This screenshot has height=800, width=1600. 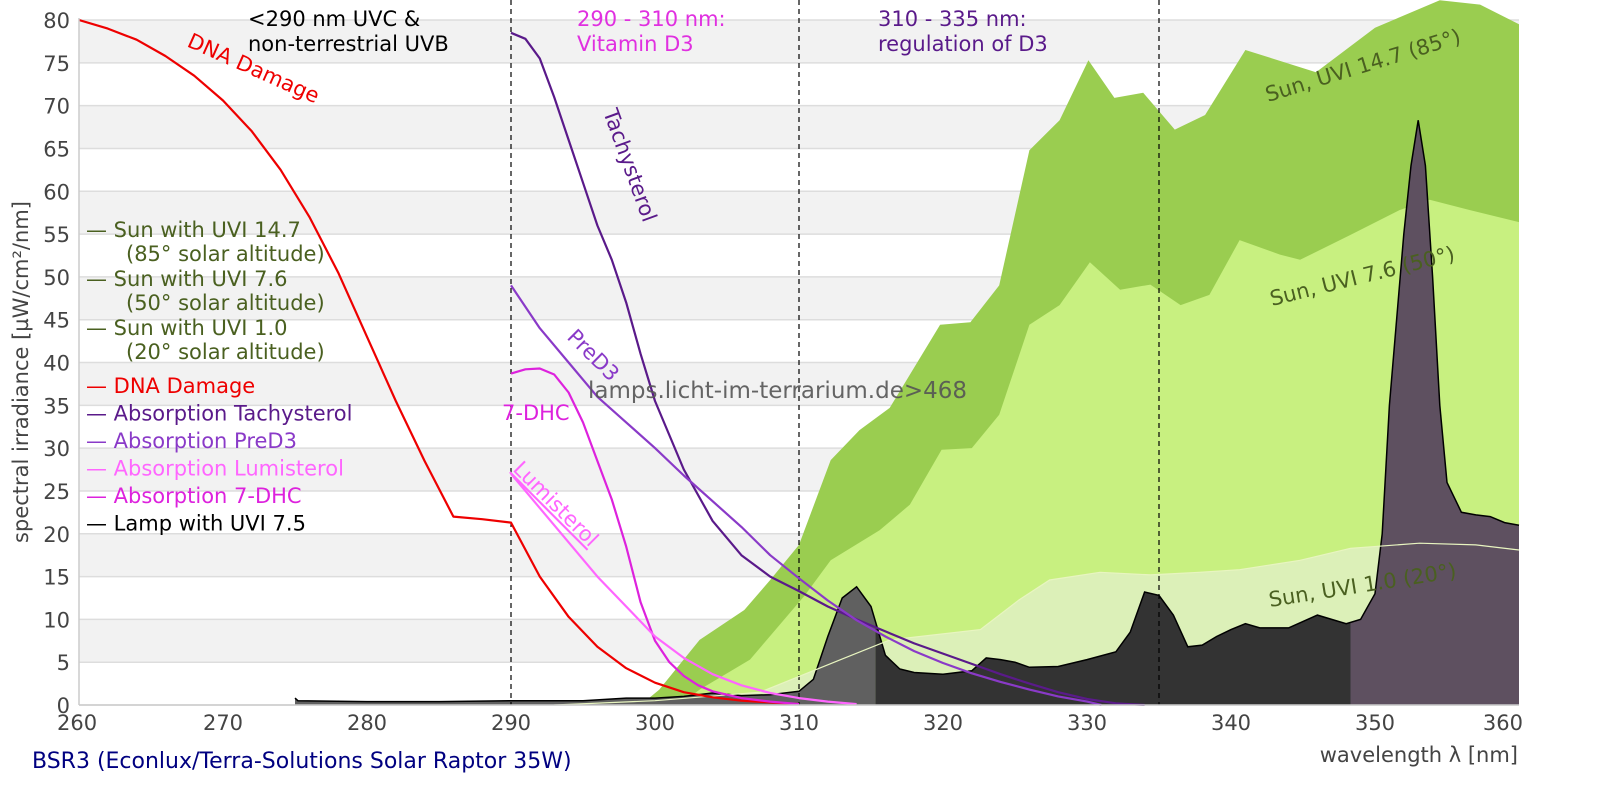 I want to click on y-tick-label: 80, so click(x=56, y=21).